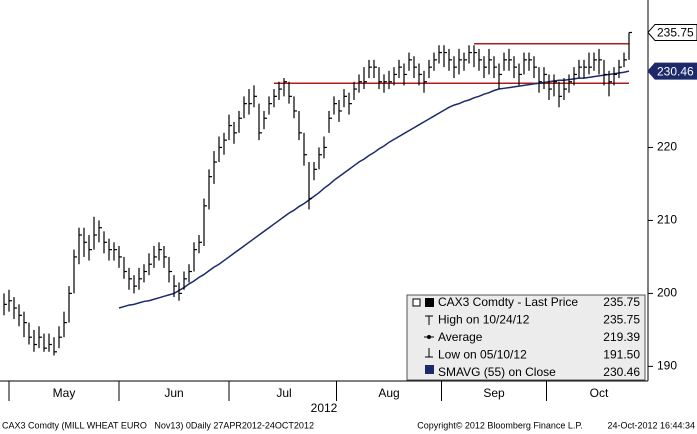  Describe the element at coordinates (388, 393) in the screenshot. I see `x-tick-label: Aug` at that location.